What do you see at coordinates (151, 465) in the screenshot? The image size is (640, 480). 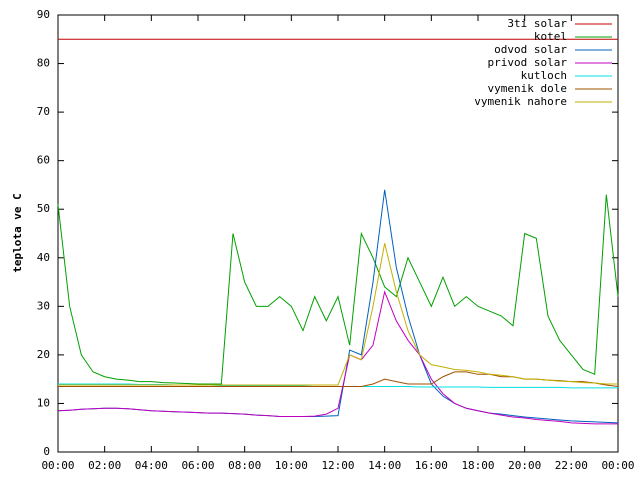 I see `x-tick-label: 04:00` at bounding box center [151, 465].